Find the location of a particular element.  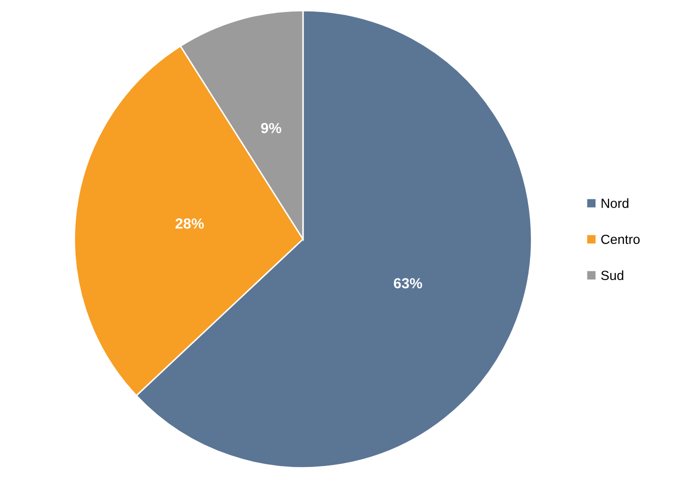

data-label: 28% is located at coordinates (190, 223).